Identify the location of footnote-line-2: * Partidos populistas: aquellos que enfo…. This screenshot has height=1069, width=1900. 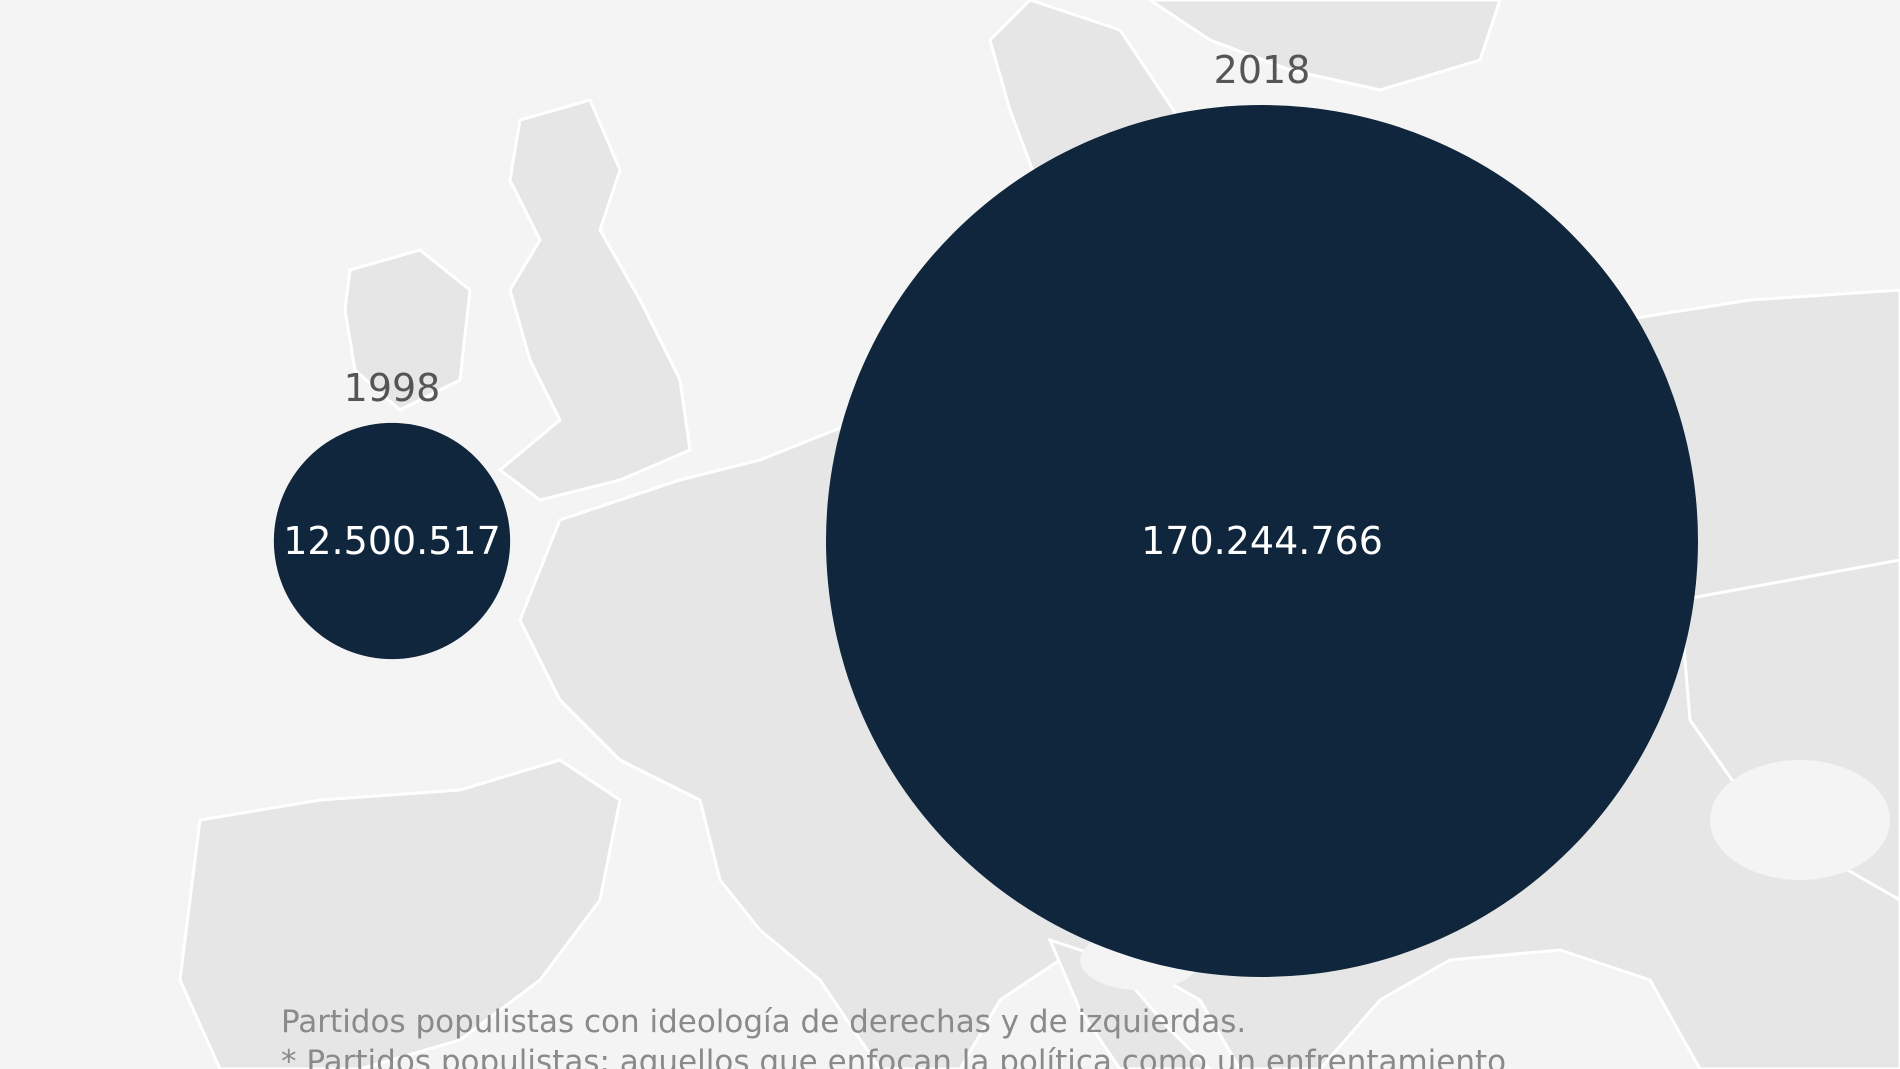
(894, 1056).